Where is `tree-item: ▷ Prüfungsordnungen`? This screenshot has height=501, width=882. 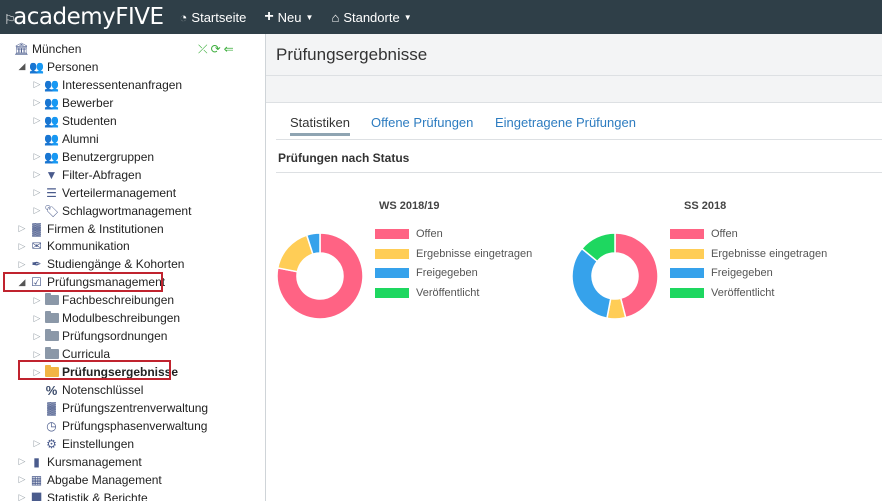
tree-item: ▷ Prüfungsordnungen is located at coordinates (99, 336).